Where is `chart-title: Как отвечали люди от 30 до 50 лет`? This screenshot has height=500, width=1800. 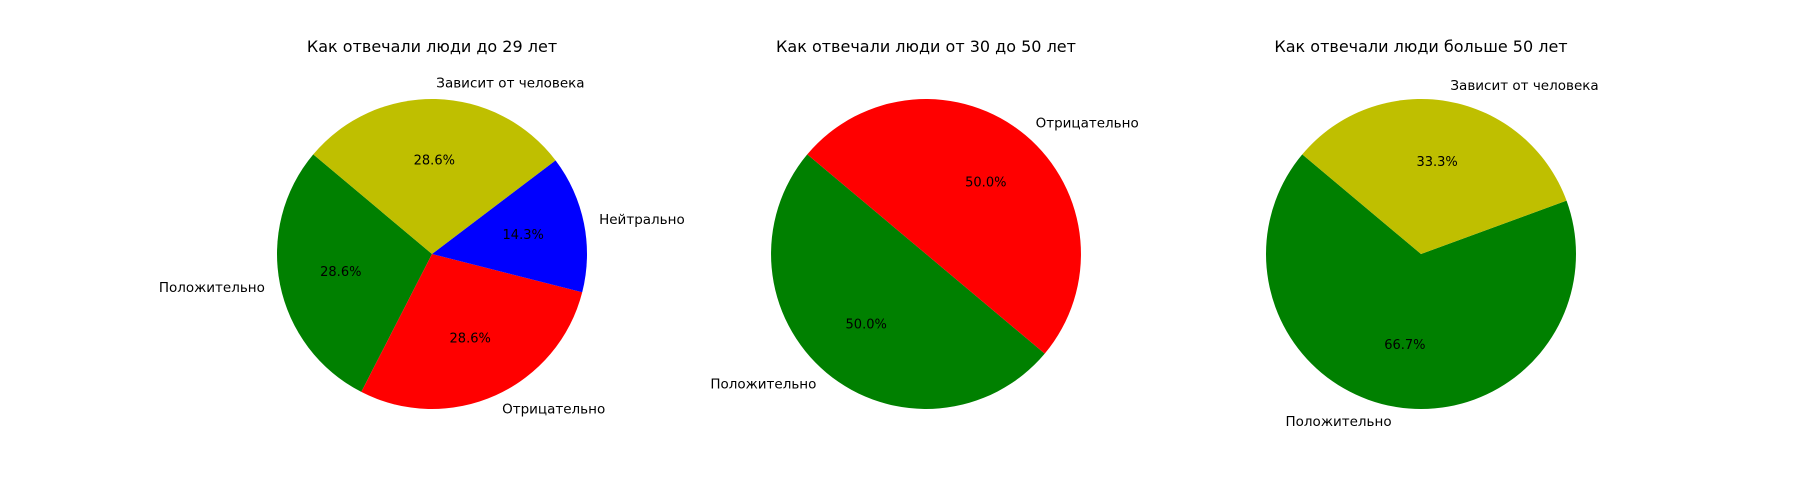 chart-title: Как отвечали люди от 30 до 50 лет is located at coordinates (926, 46).